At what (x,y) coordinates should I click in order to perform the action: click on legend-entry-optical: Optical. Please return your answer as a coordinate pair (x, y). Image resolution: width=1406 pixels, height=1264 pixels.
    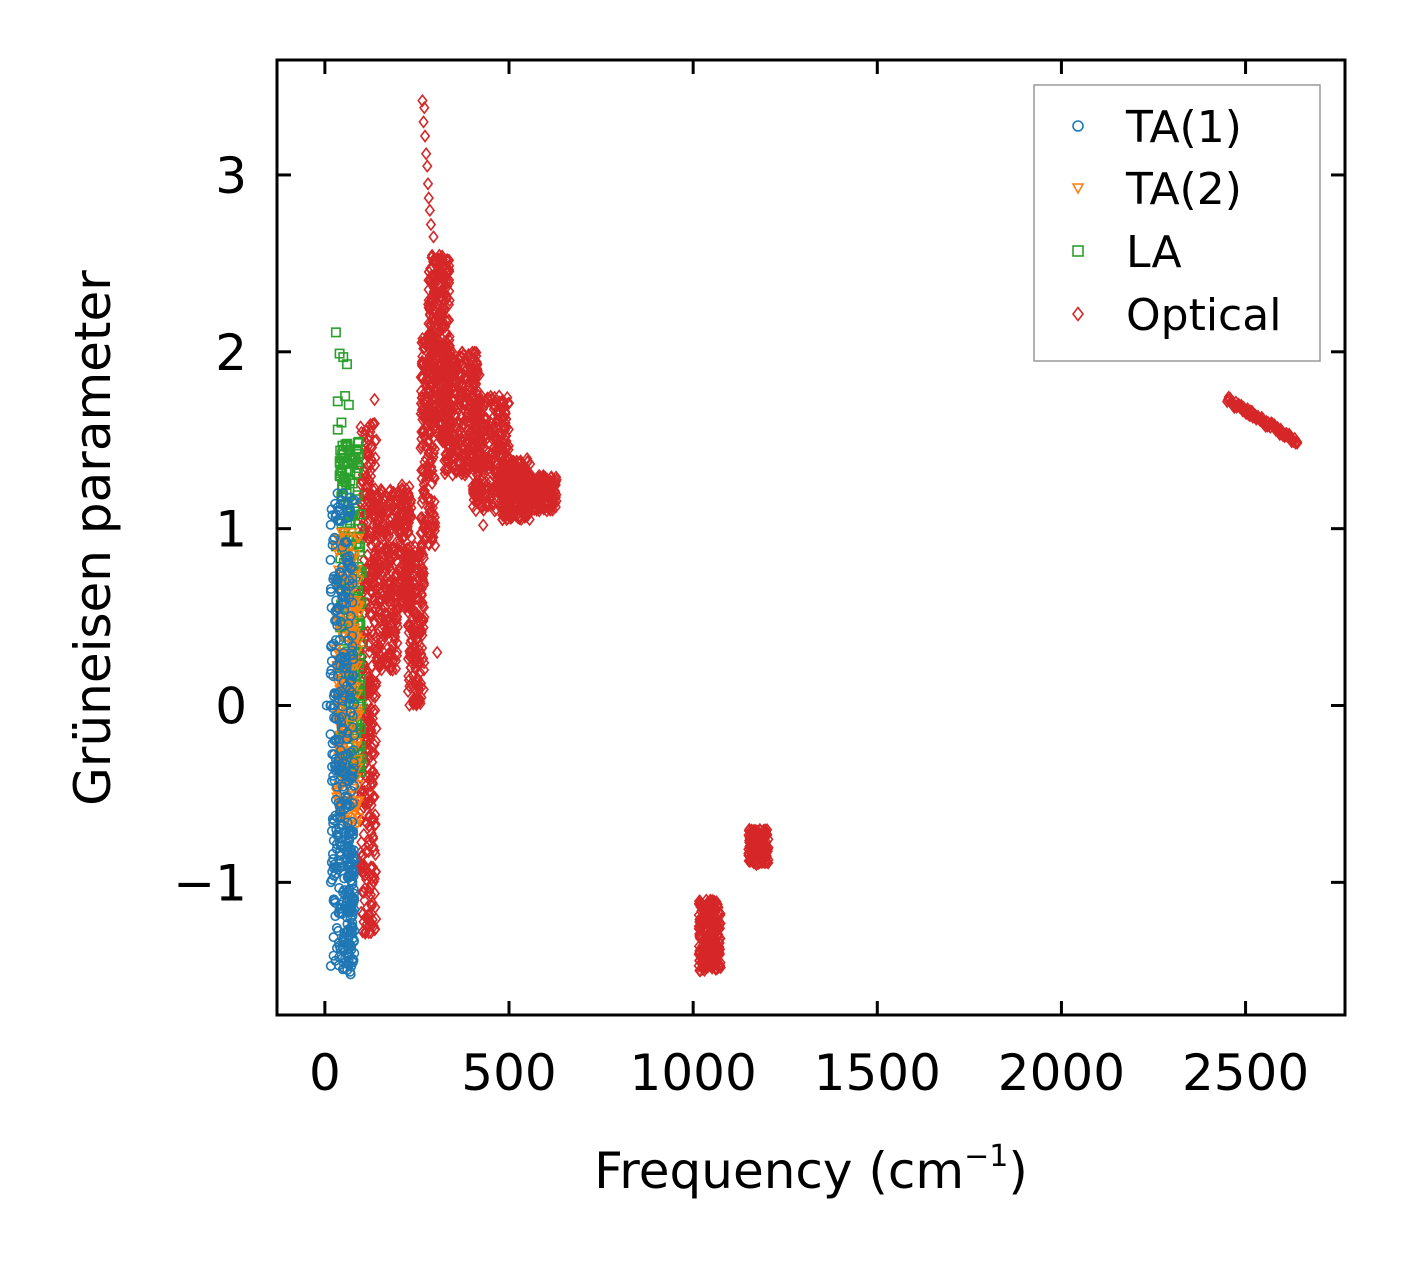
    Looking at the image, I should click on (1176, 315).